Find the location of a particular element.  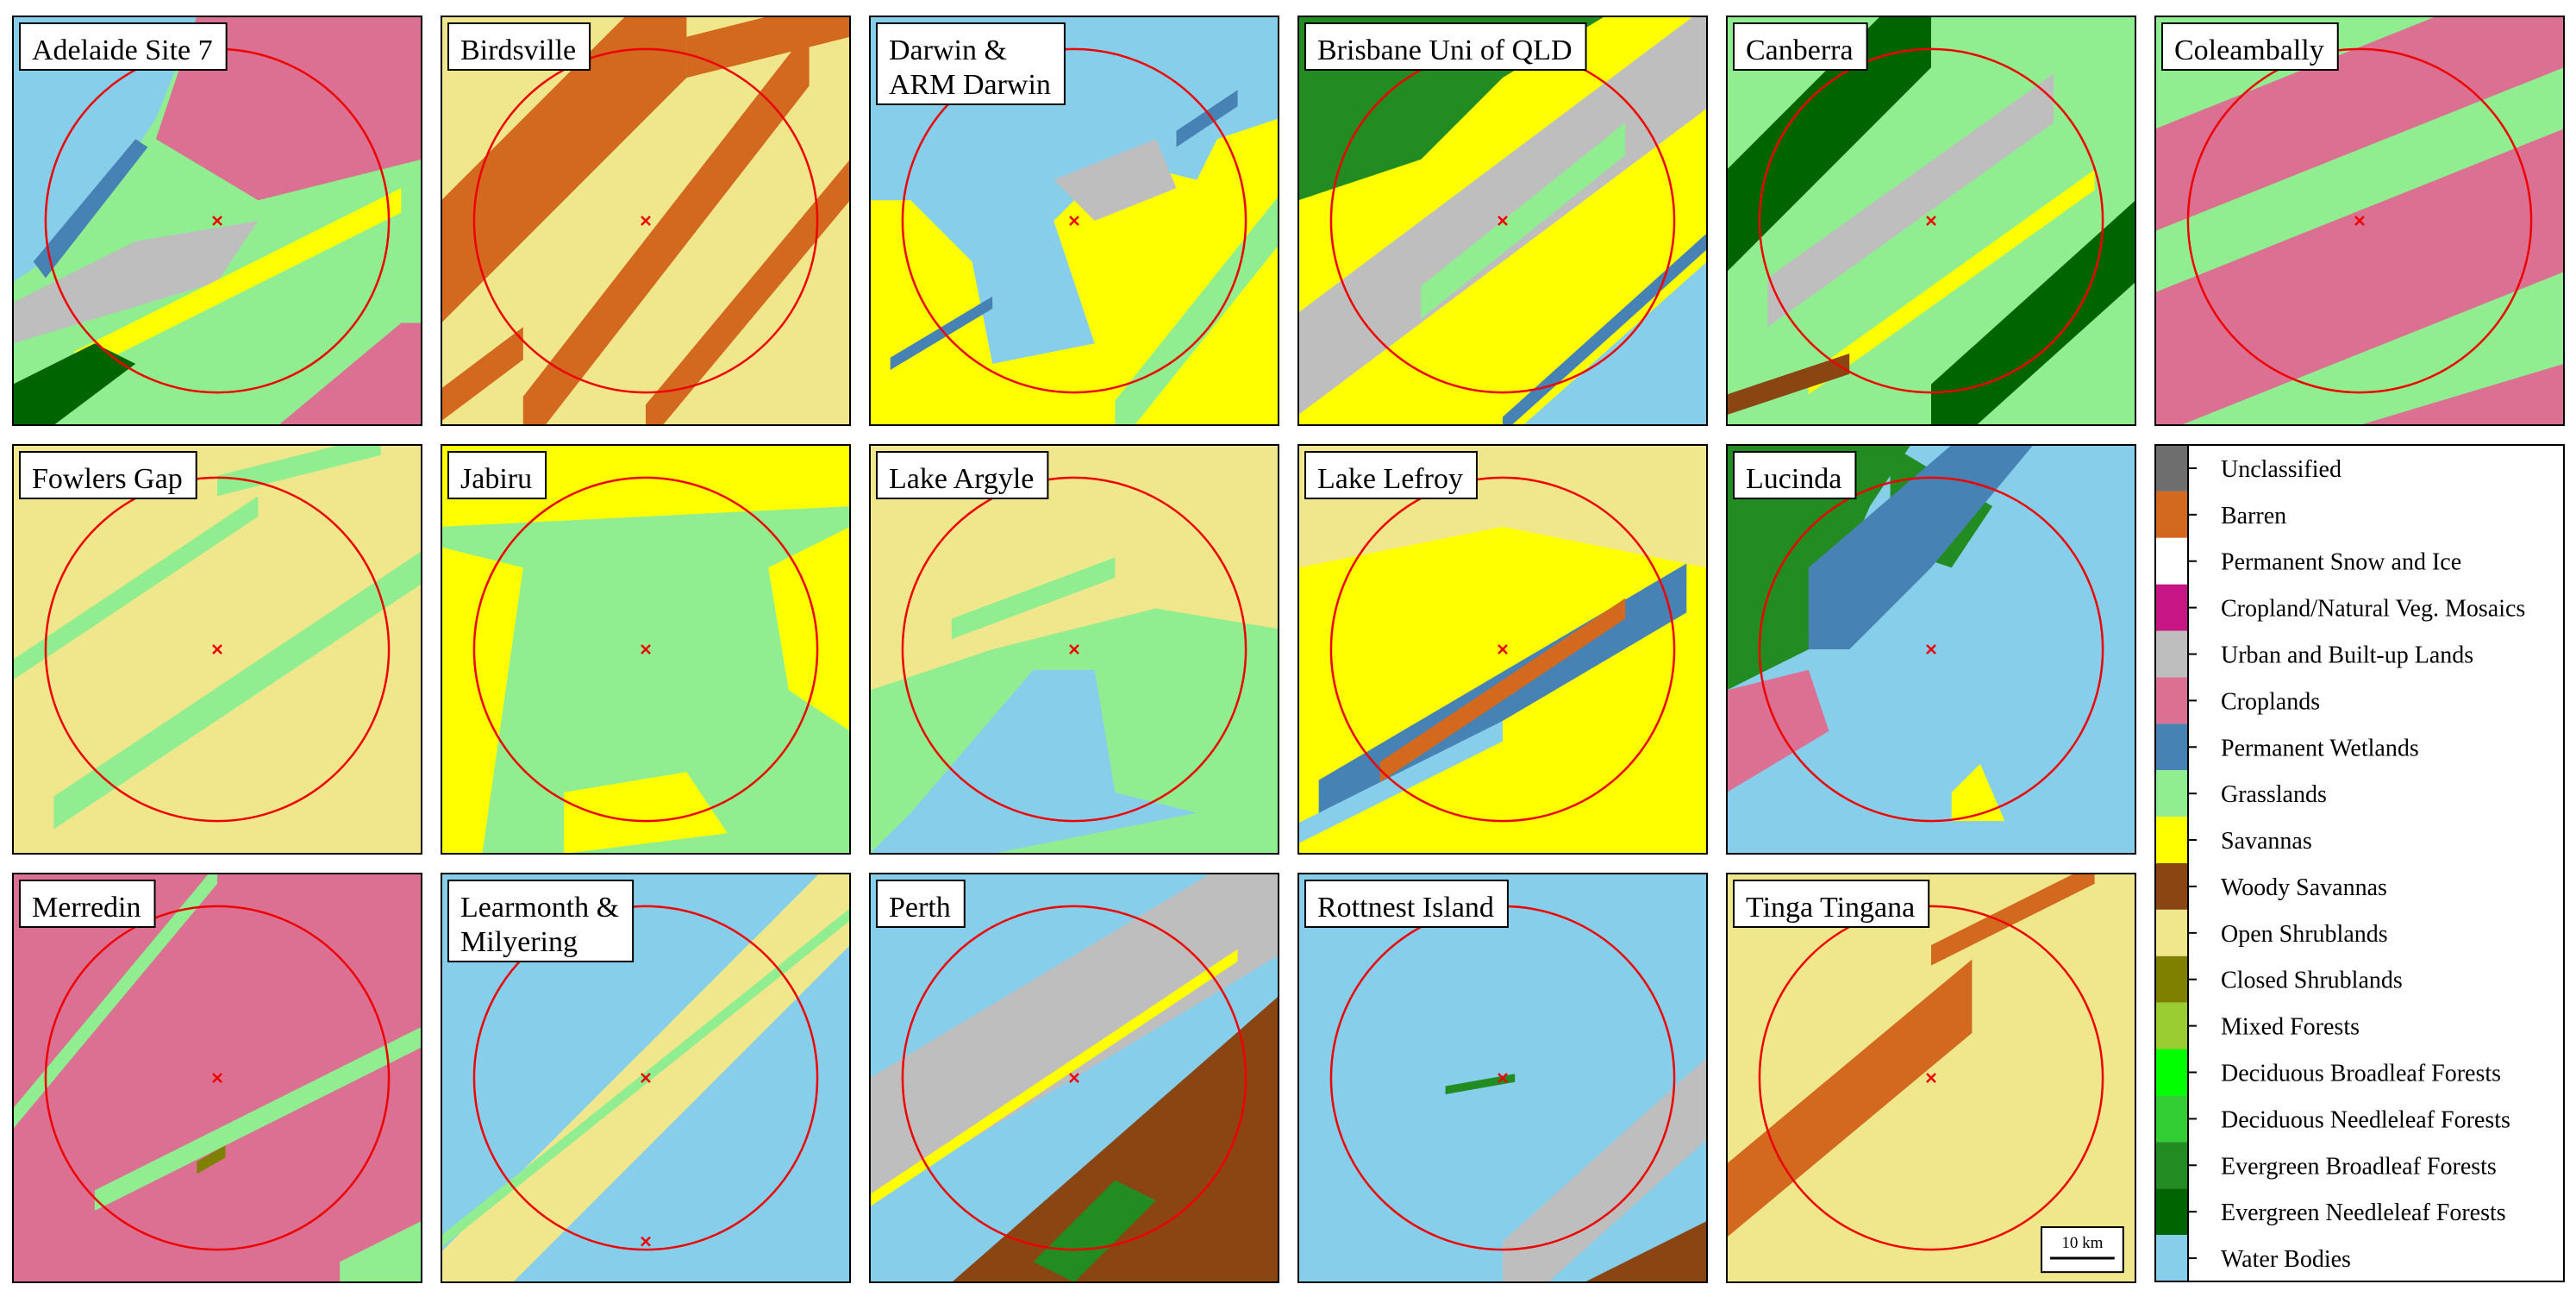

panel-title: Coleambally is located at coordinates (2249, 50).